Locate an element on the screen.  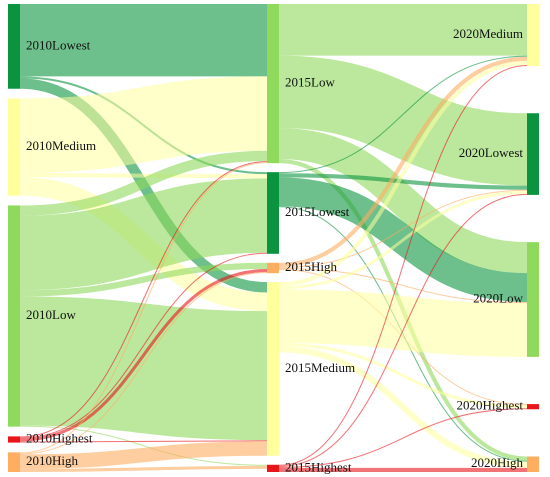
flow-2010Low-2015Low is located at coordinates (143, 183).